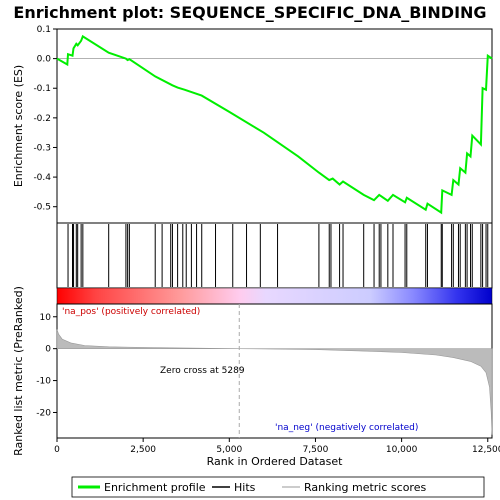 Image resolution: width=500 pixels, height=500 pixels. I want to click on legend-label: Enrichment profile, so click(155, 487).